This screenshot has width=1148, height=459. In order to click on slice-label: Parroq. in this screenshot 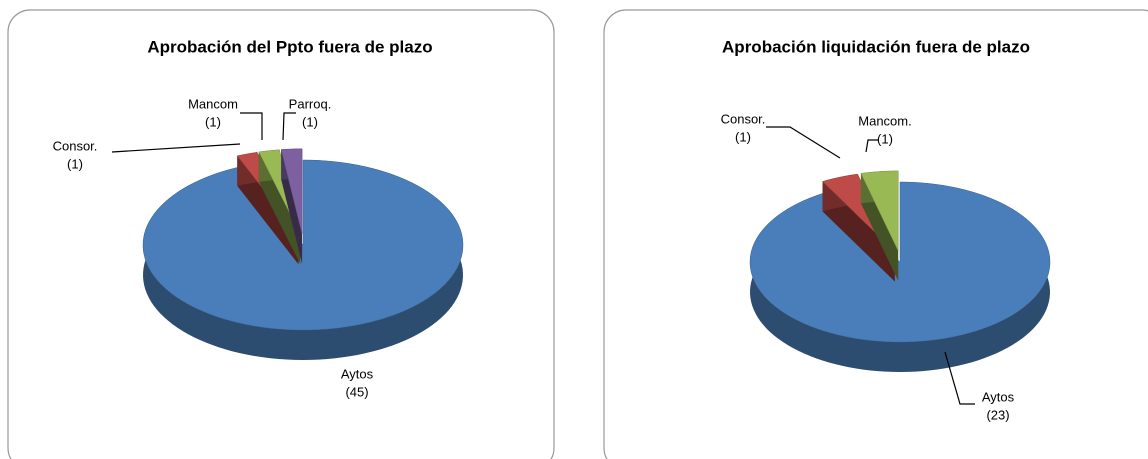, I will do `click(310, 103)`.